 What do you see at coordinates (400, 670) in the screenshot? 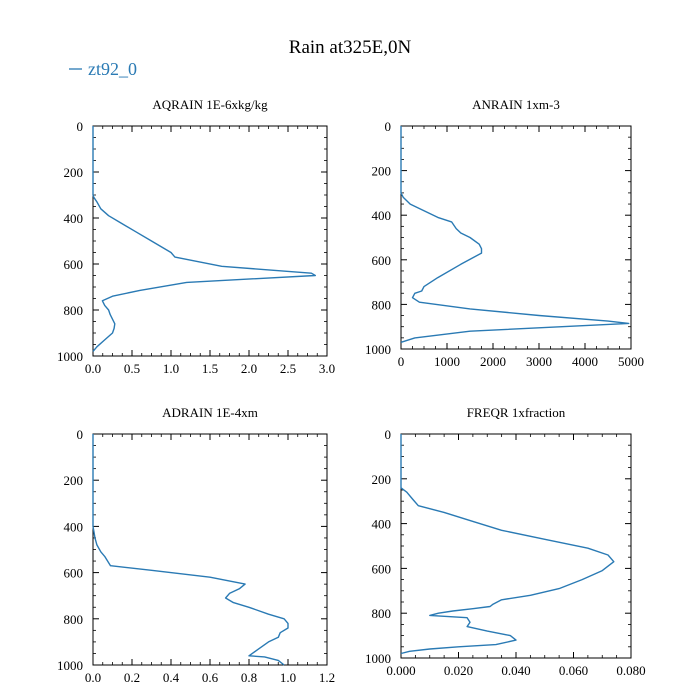
I see `x-tick-label: 0.000` at bounding box center [400, 670].